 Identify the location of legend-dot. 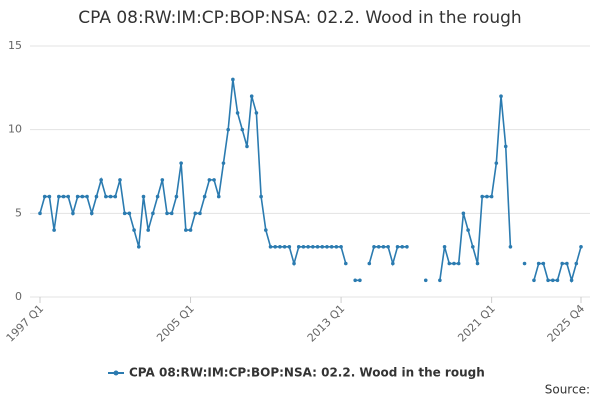
(116, 373).